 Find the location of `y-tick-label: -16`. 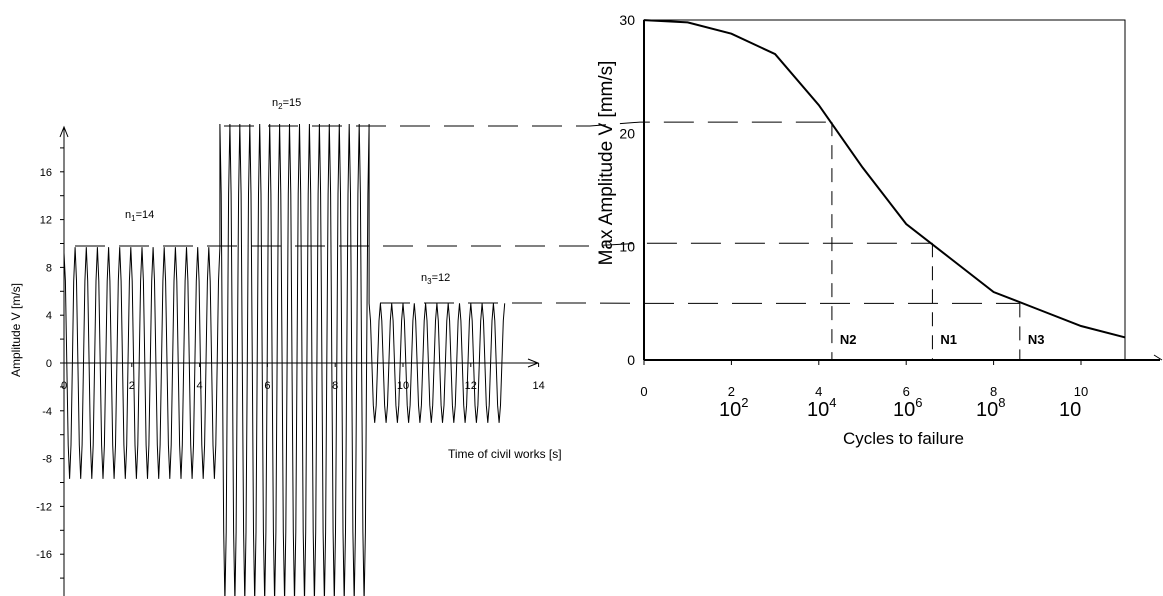

y-tick-label: -16 is located at coordinates (44, 555).